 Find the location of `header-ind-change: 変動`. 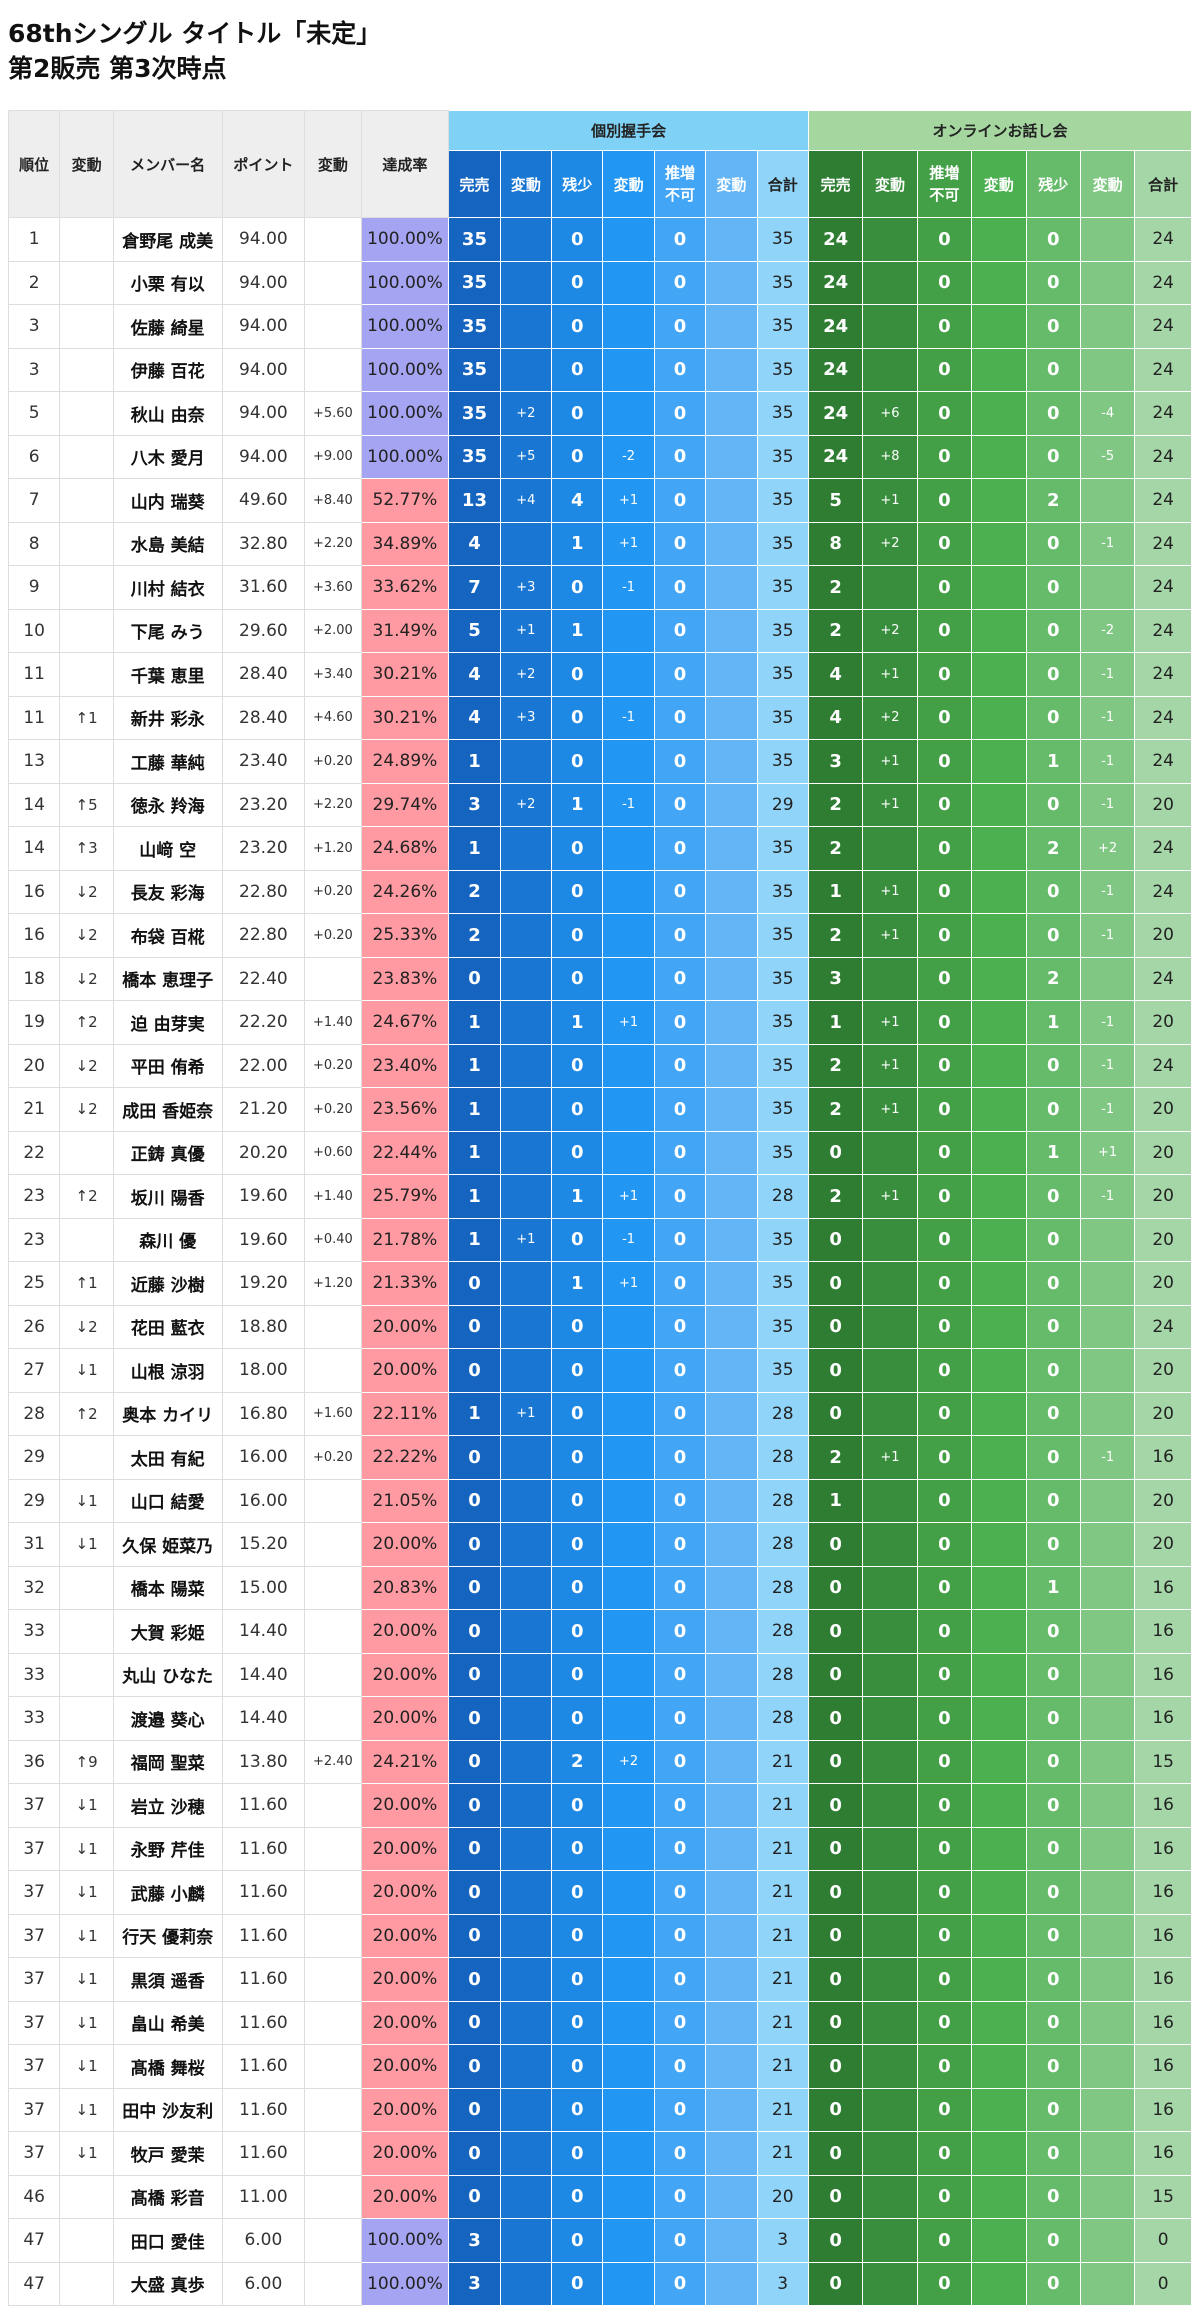

header-ind-change: 変動 is located at coordinates (628, 184).